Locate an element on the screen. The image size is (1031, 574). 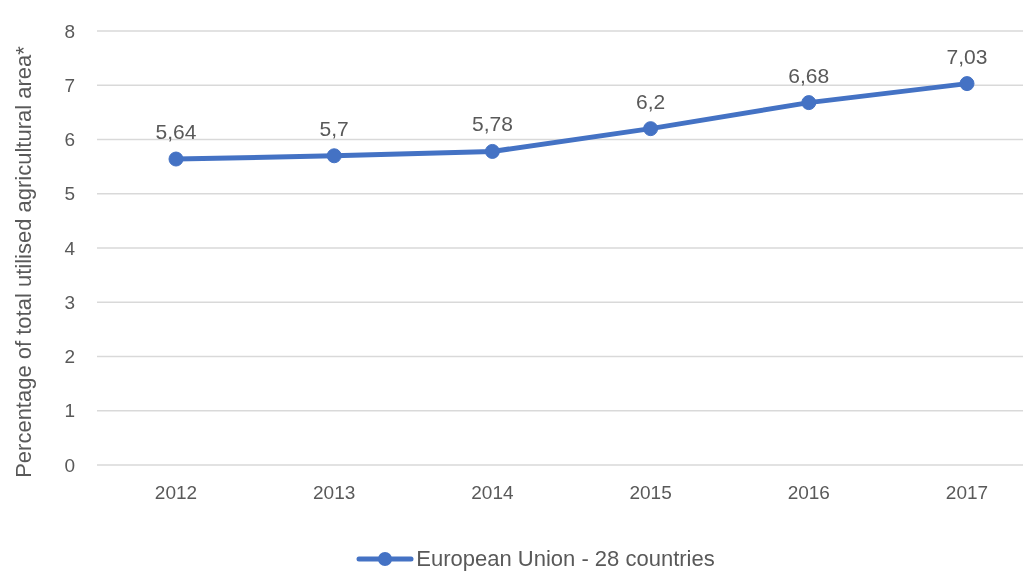
y-tick-label: 0 is located at coordinates (69, 465).